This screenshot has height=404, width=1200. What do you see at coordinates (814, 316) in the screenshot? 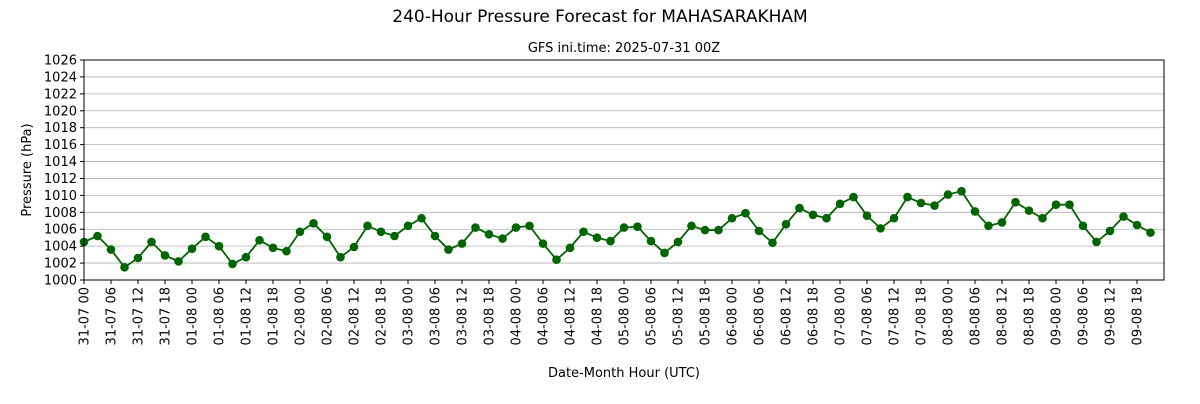
I see `x-tick-label-27: 06-08 18` at bounding box center [814, 316].